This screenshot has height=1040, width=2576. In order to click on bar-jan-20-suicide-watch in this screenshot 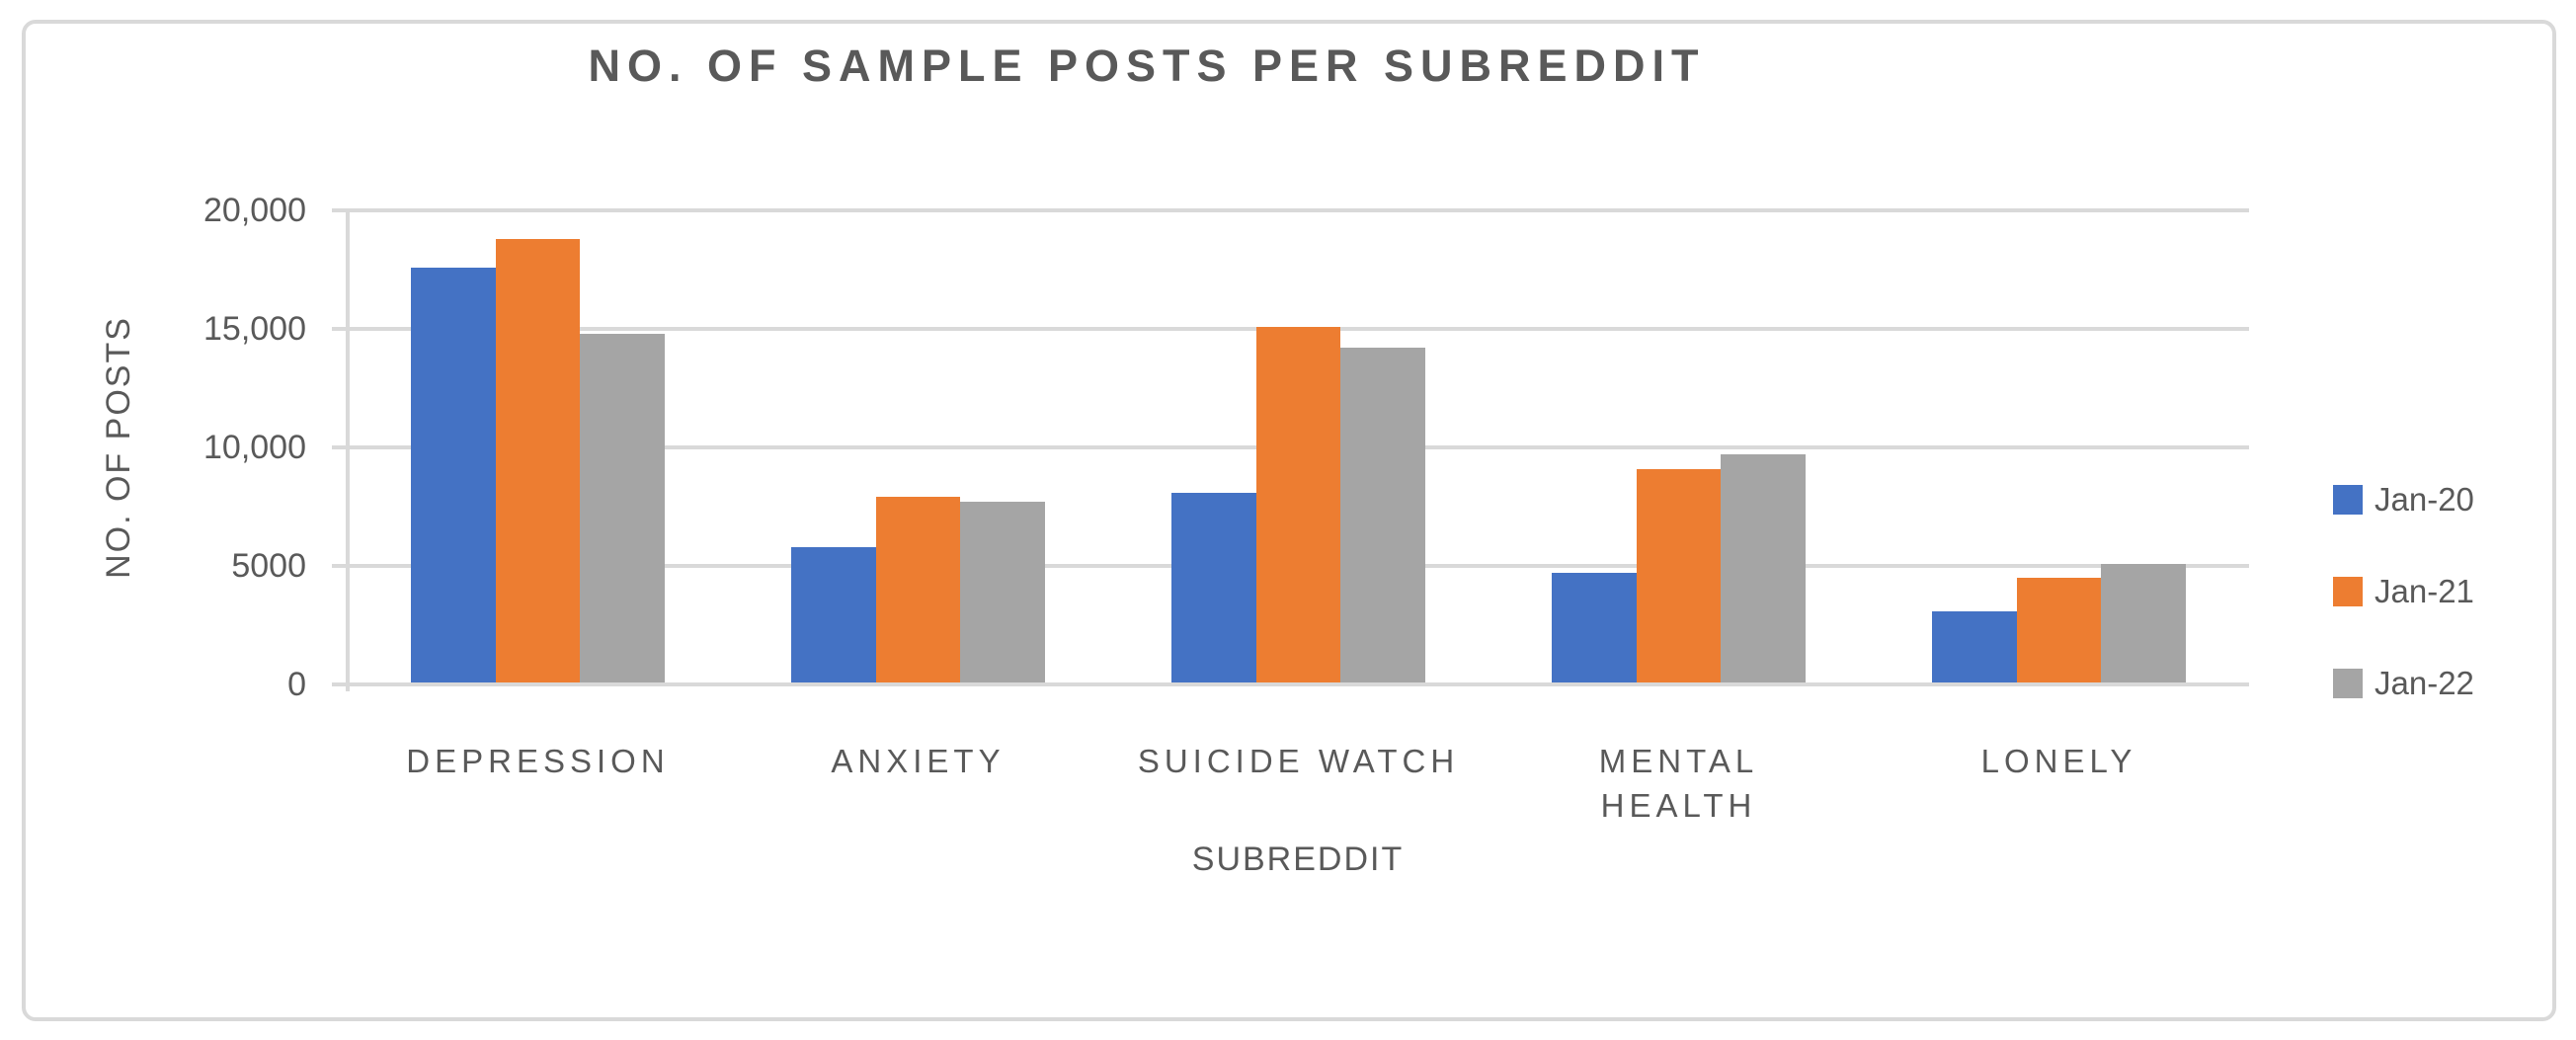, I will do `click(1213, 588)`.